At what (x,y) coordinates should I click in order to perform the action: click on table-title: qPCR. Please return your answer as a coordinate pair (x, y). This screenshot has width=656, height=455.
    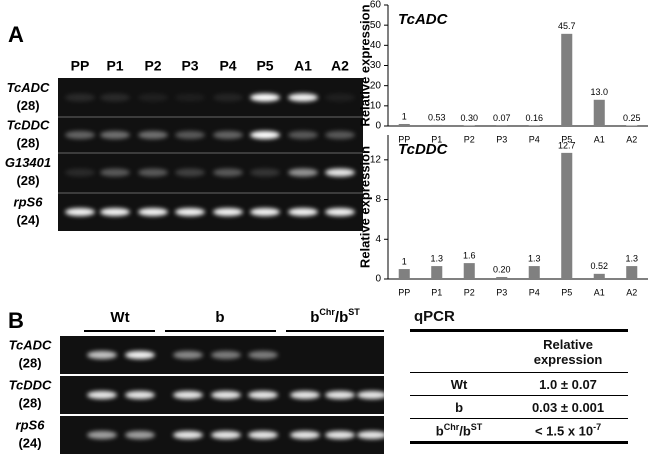
    Looking at the image, I should click on (434, 316).